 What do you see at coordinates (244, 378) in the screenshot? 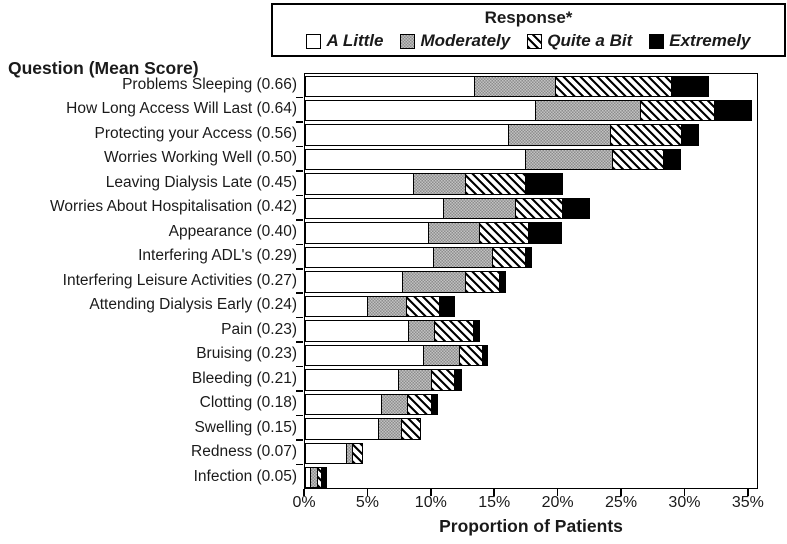
I see `category-label: Bleeding (0.21)` at bounding box center [244, 378].